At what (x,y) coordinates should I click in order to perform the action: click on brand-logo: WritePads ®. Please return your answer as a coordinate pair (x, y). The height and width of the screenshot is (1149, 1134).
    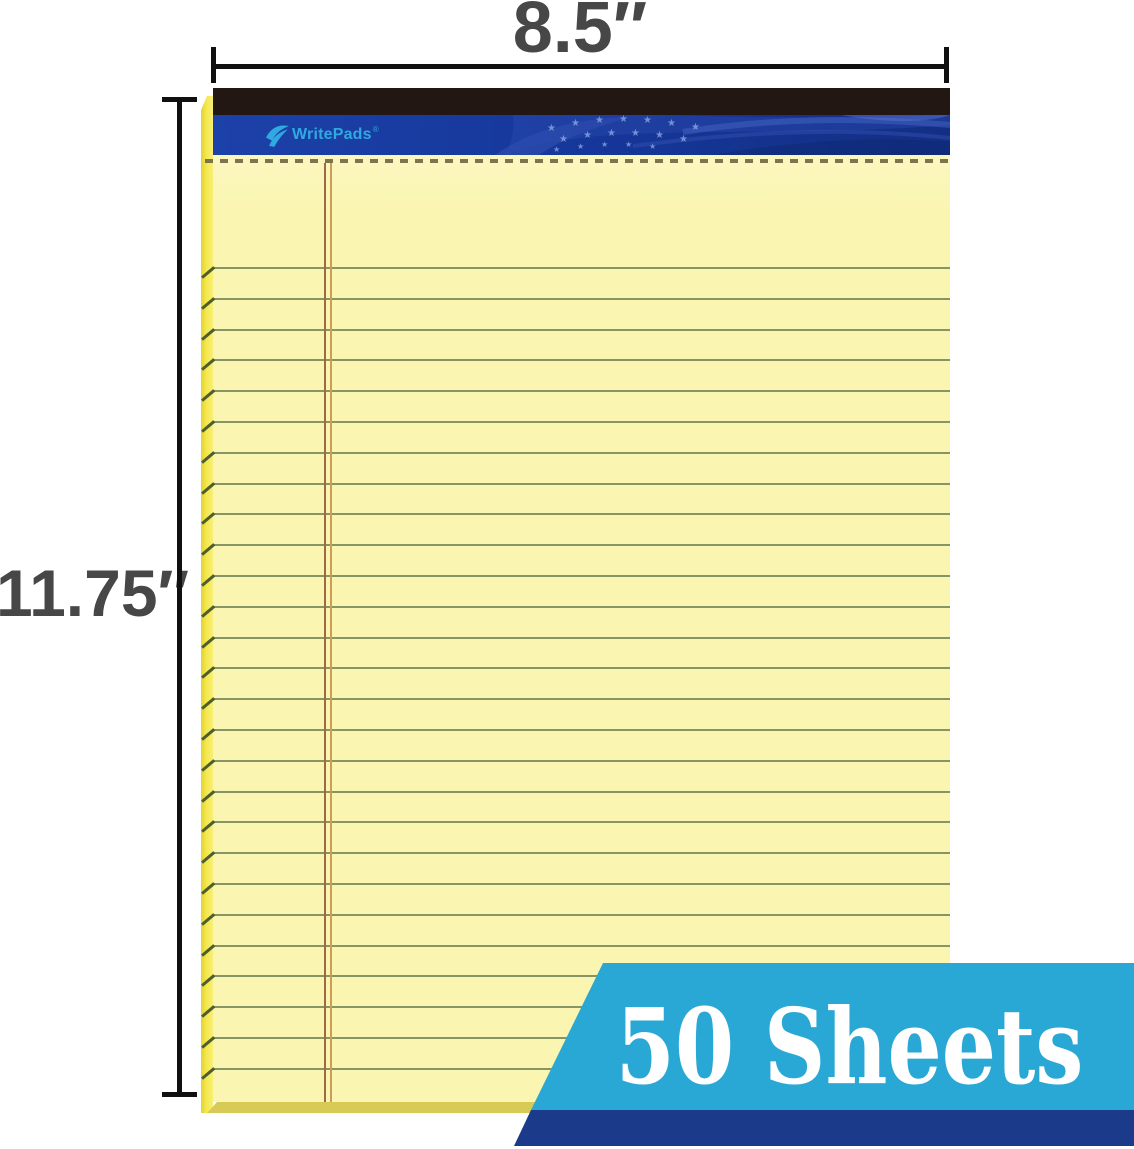
    Looking at the image, I should click on (322, 135).